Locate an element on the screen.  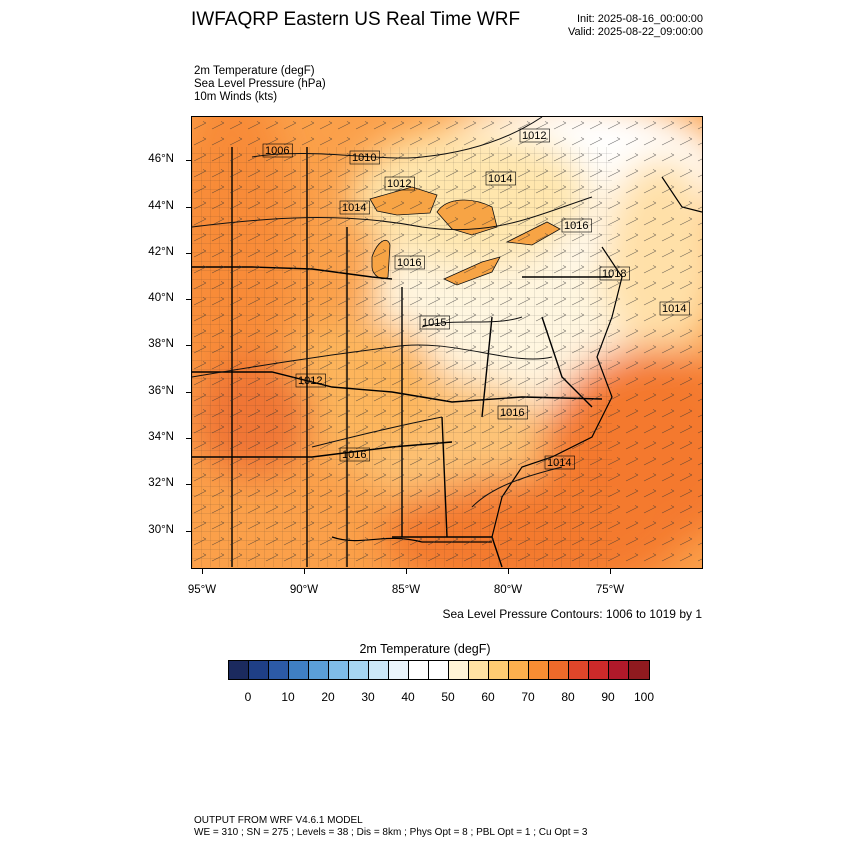
lon-label: 90°W is located at coordinates (304, 590).